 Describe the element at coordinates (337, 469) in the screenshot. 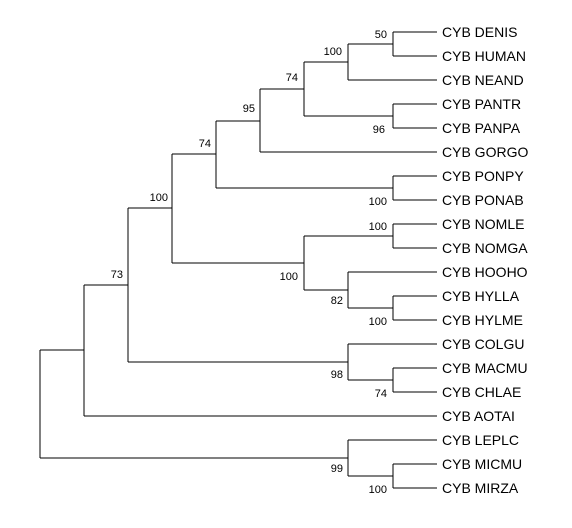

I see `support-value-strepsirrhini: 99` at that location.